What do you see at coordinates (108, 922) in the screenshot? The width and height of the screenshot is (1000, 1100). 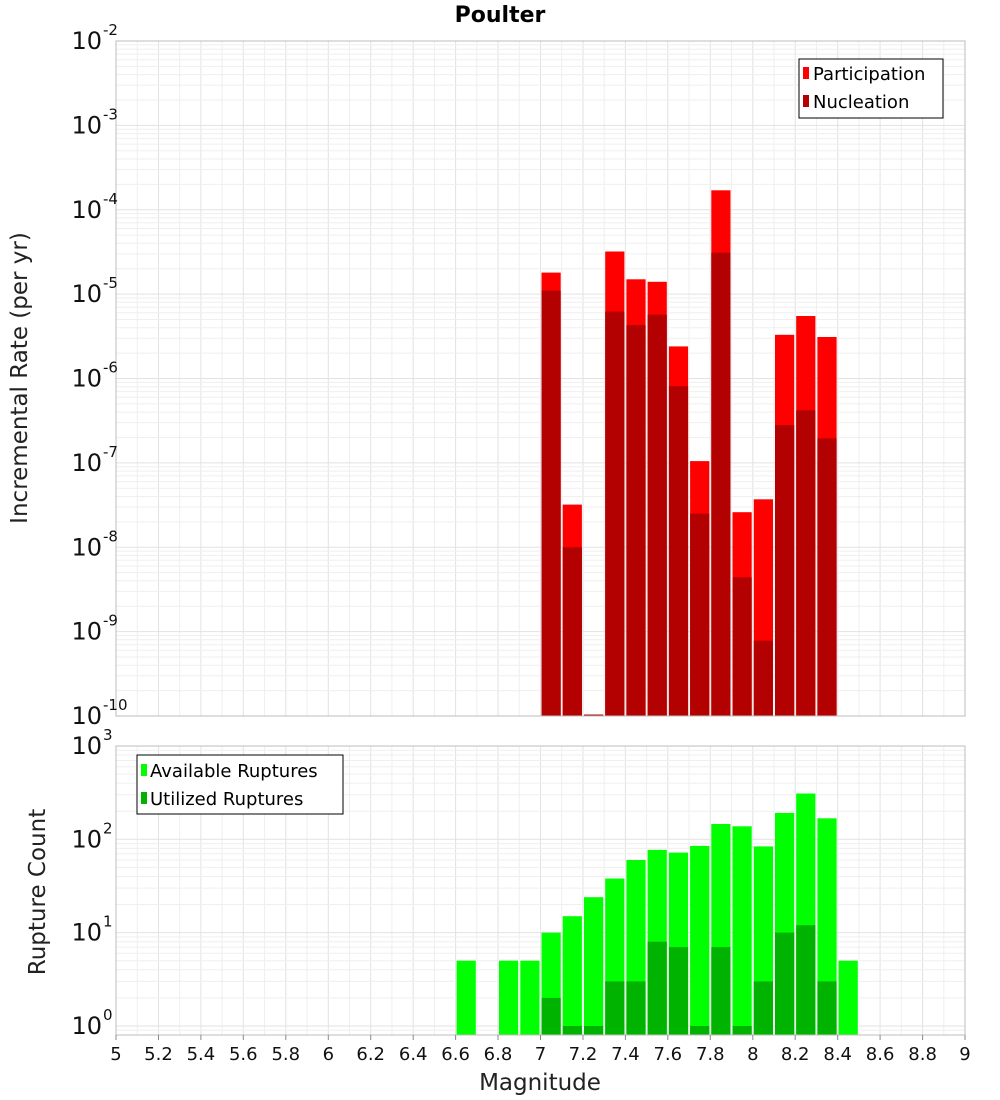 I see `y-tick-exponent: 1` at bounding box center [108, 922].